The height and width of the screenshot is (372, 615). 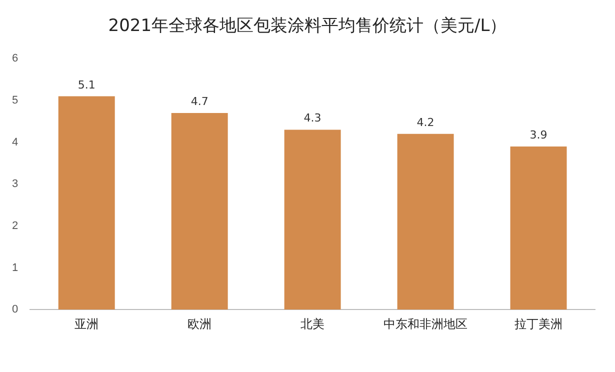 What do you see at coordinates (539, 135) in the screenshot?
I see `data-label: 3.9` at bounding box center [539, 135].